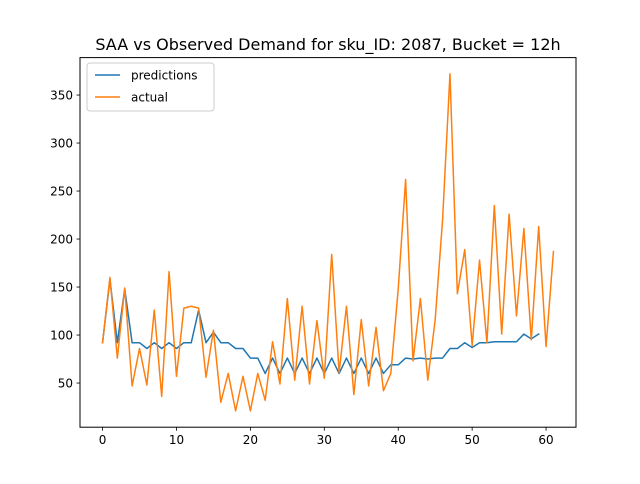 This screenshot has width=640, height=484. What do you see at coordinates (61, 240) in the screenshot?
I see `y-tick-label: 200` at bounding box center [61, 240].